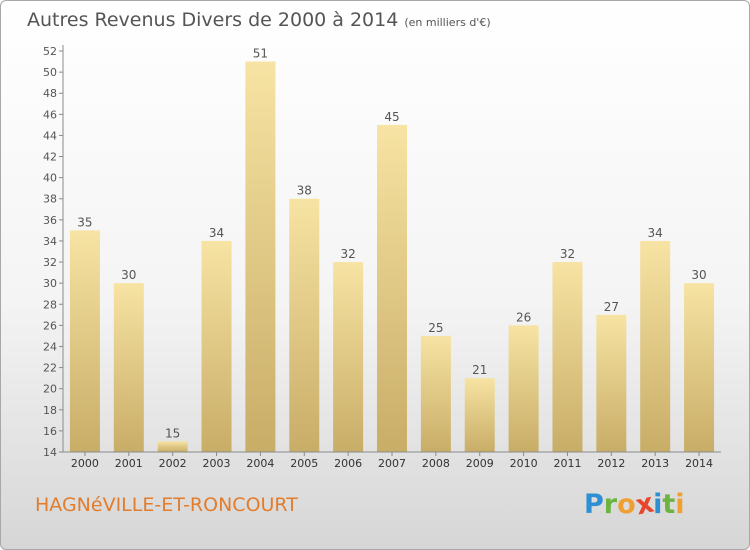 This screenshot has height=550, width=750. I want to click on commune-name: HAGNéVILLE-ET-RONCOURT, so click(166, 505).